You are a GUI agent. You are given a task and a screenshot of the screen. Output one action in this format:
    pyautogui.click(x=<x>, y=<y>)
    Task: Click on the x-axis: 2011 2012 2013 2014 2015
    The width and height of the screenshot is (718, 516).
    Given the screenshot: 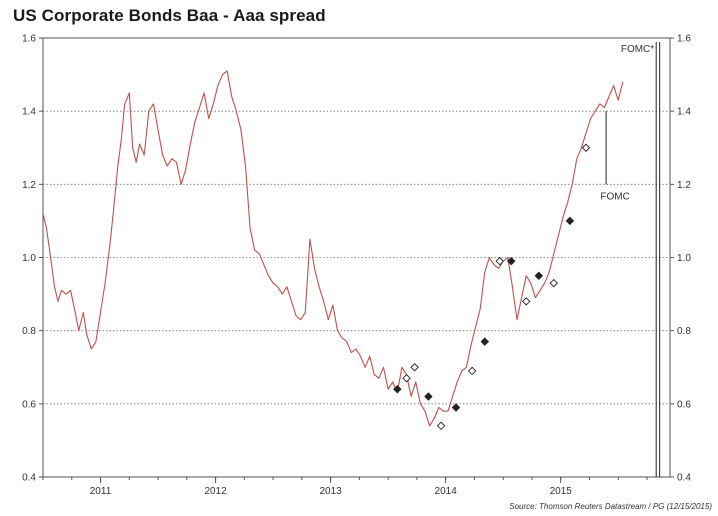 What is the action you would take?
    pyautogui.click(x=345, y=487)
    